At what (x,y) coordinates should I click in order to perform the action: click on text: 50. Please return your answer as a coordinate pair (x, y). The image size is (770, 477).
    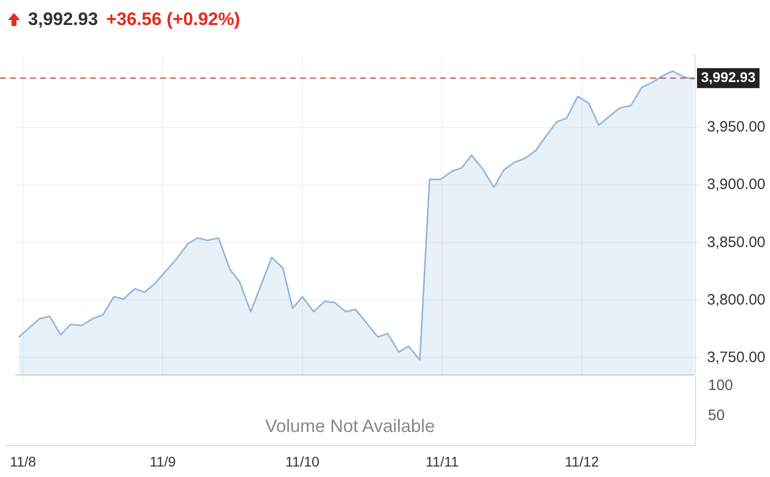
    Looking at the image, I should click on (716, 415).